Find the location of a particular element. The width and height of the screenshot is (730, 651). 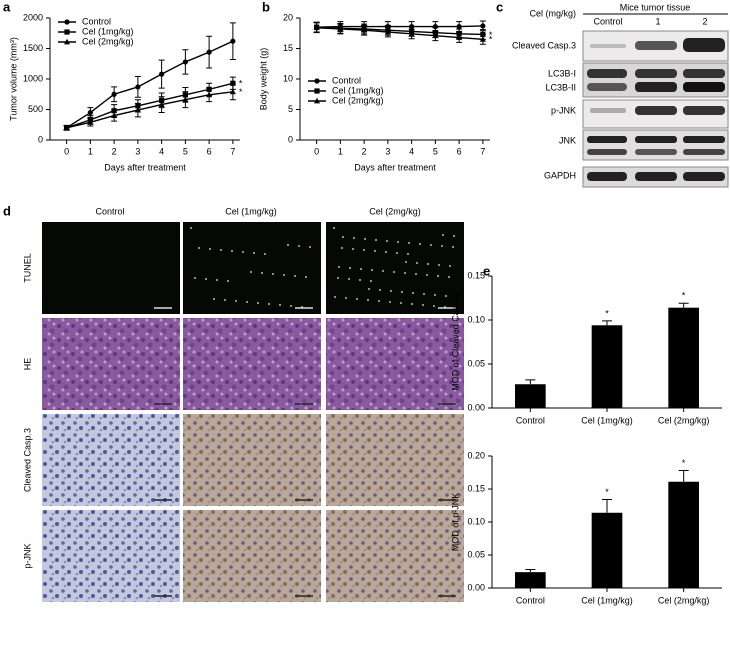

legend-label: Control is located at coordinates (96, 21).